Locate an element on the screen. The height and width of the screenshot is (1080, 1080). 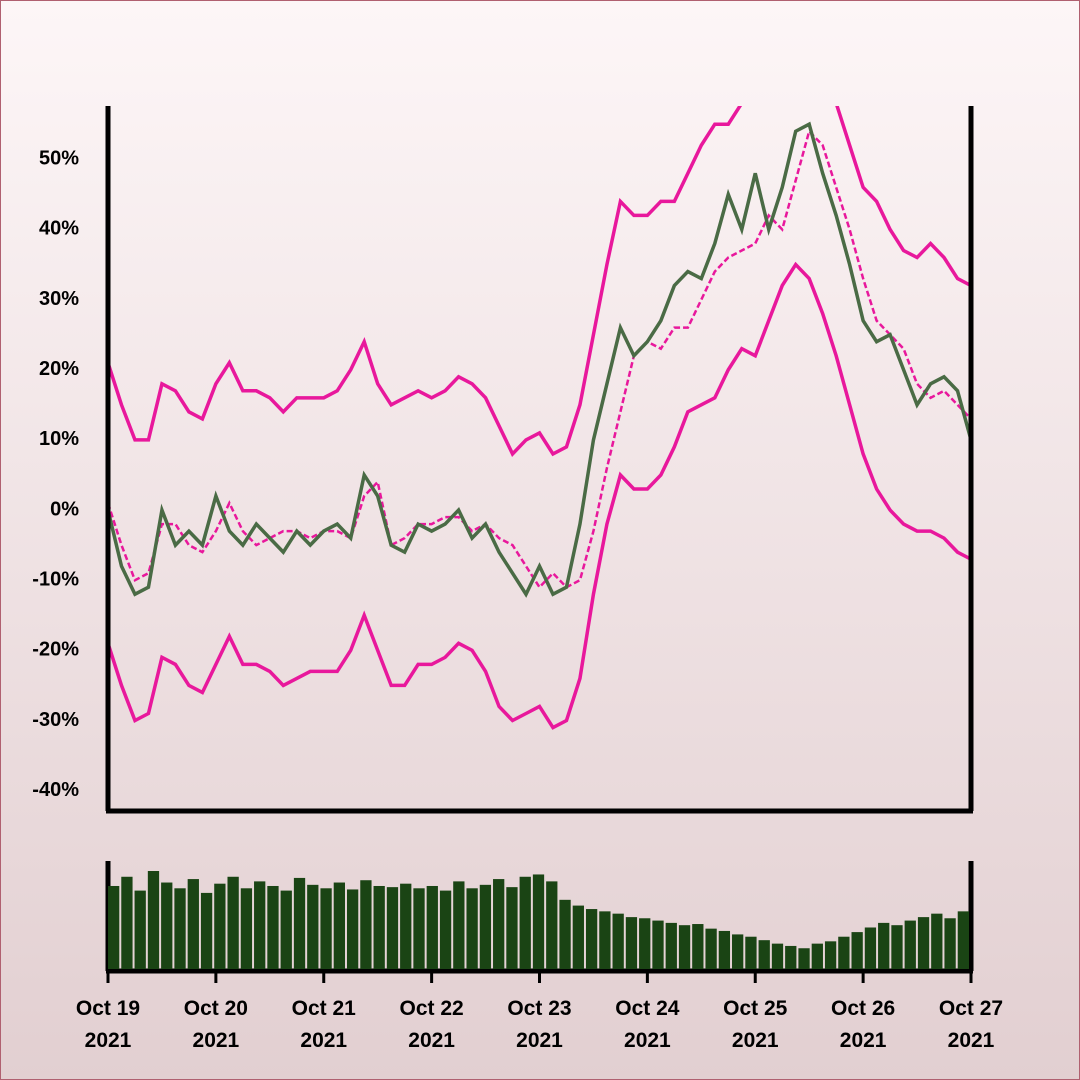
x-tick-label: Oct 21 2021 is located at coordinates (323, 1024).